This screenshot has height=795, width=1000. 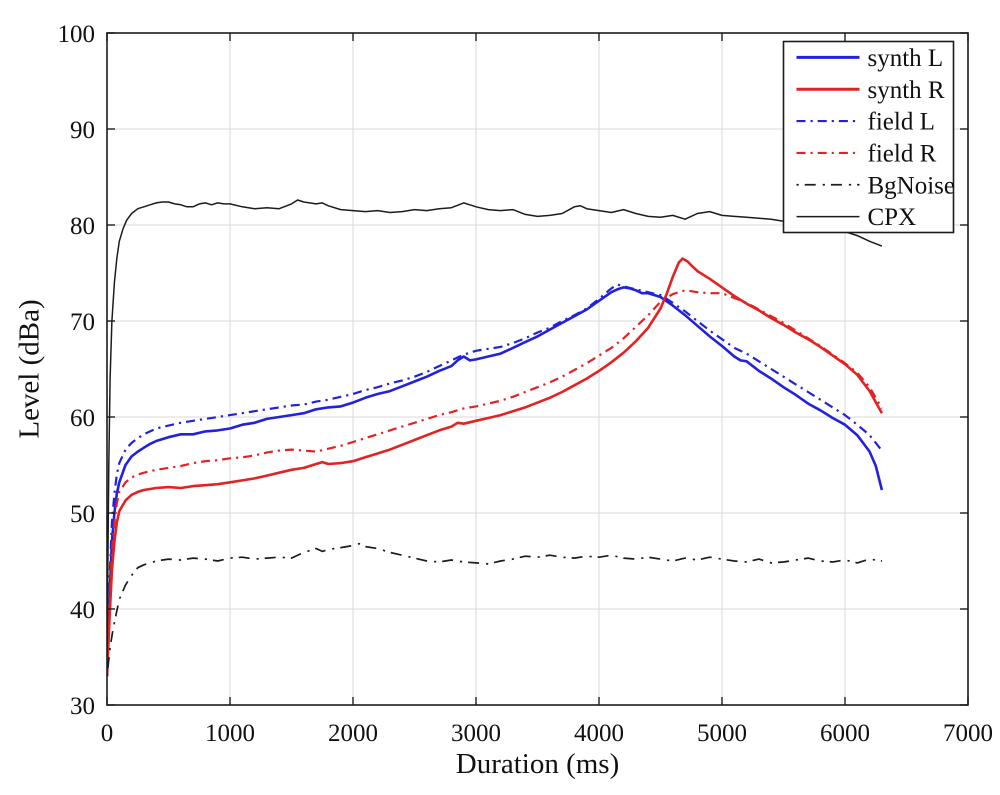 I want to click on legend-label: field R, so click(x=902, y=153).